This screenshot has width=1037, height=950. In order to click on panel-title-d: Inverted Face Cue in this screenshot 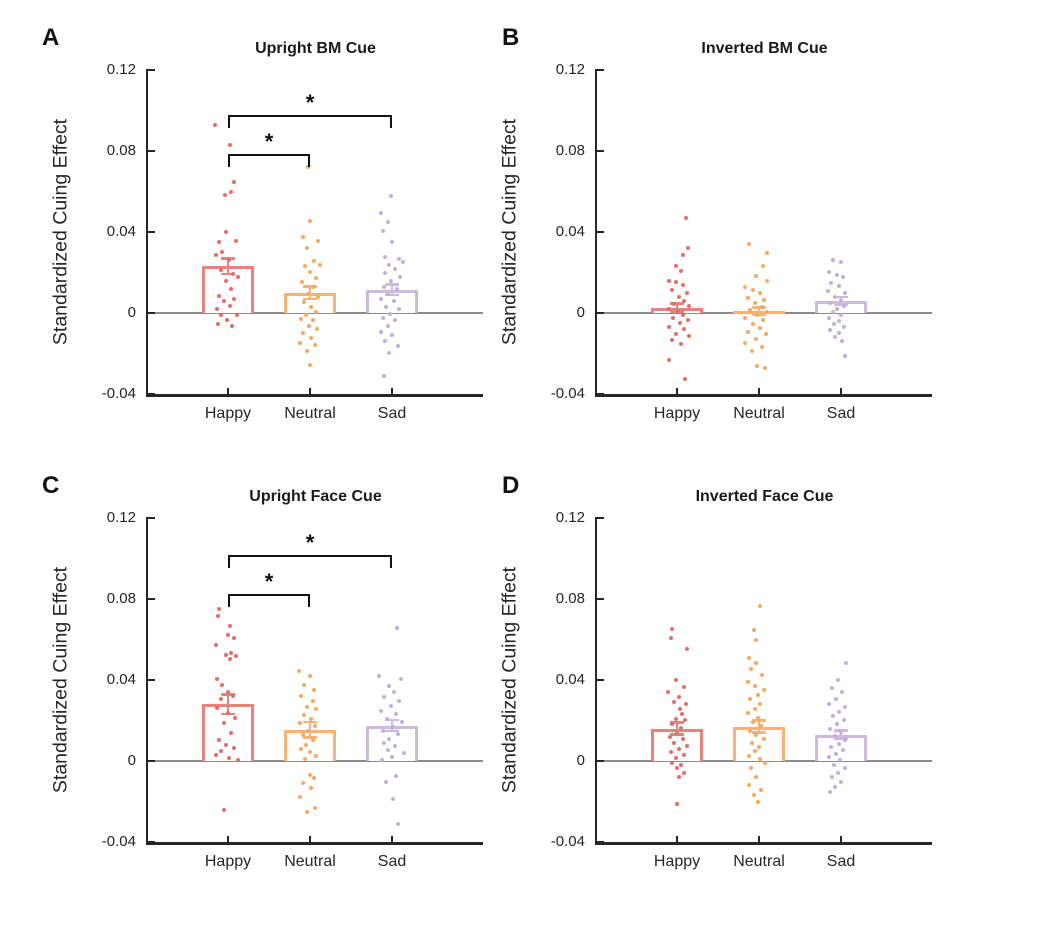, I will do `click(764, 496)`.